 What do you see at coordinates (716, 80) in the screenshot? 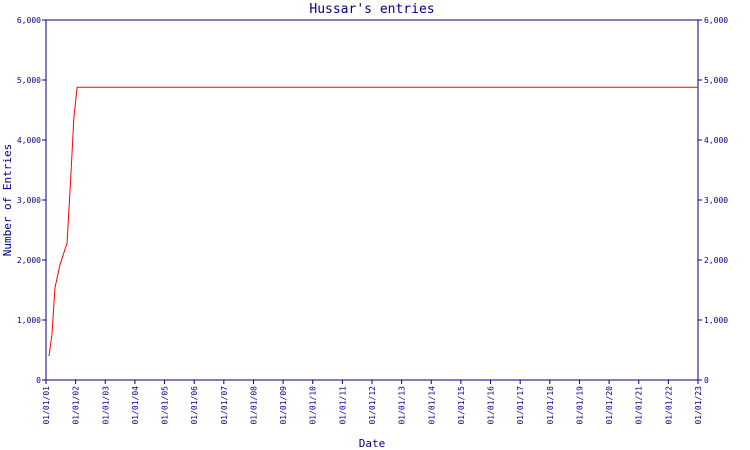
I see `y2-tick-label: 5,000` at bounding box center [716, 80].